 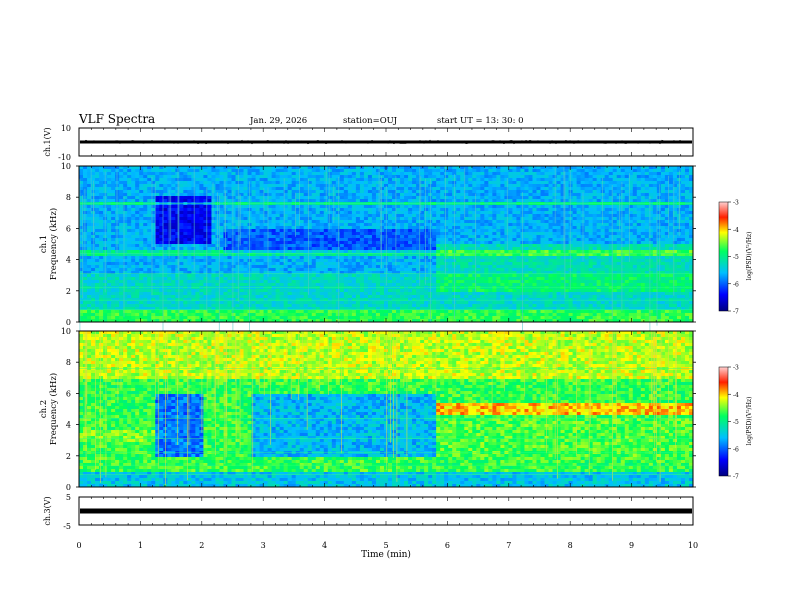 What do you see at coordinates (480, 121) in the screenshot?
I see `start-time-label: start UT = 13: 30: 0` at bounding box center [480, 121].